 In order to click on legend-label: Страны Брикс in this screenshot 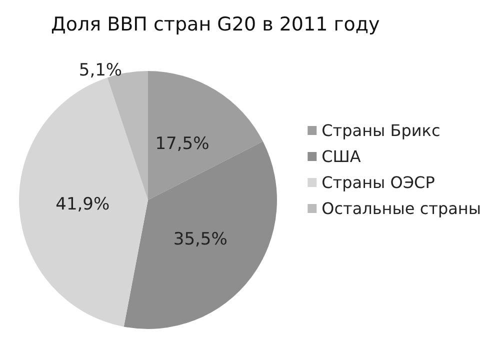, I will do `click(381, 130)`.